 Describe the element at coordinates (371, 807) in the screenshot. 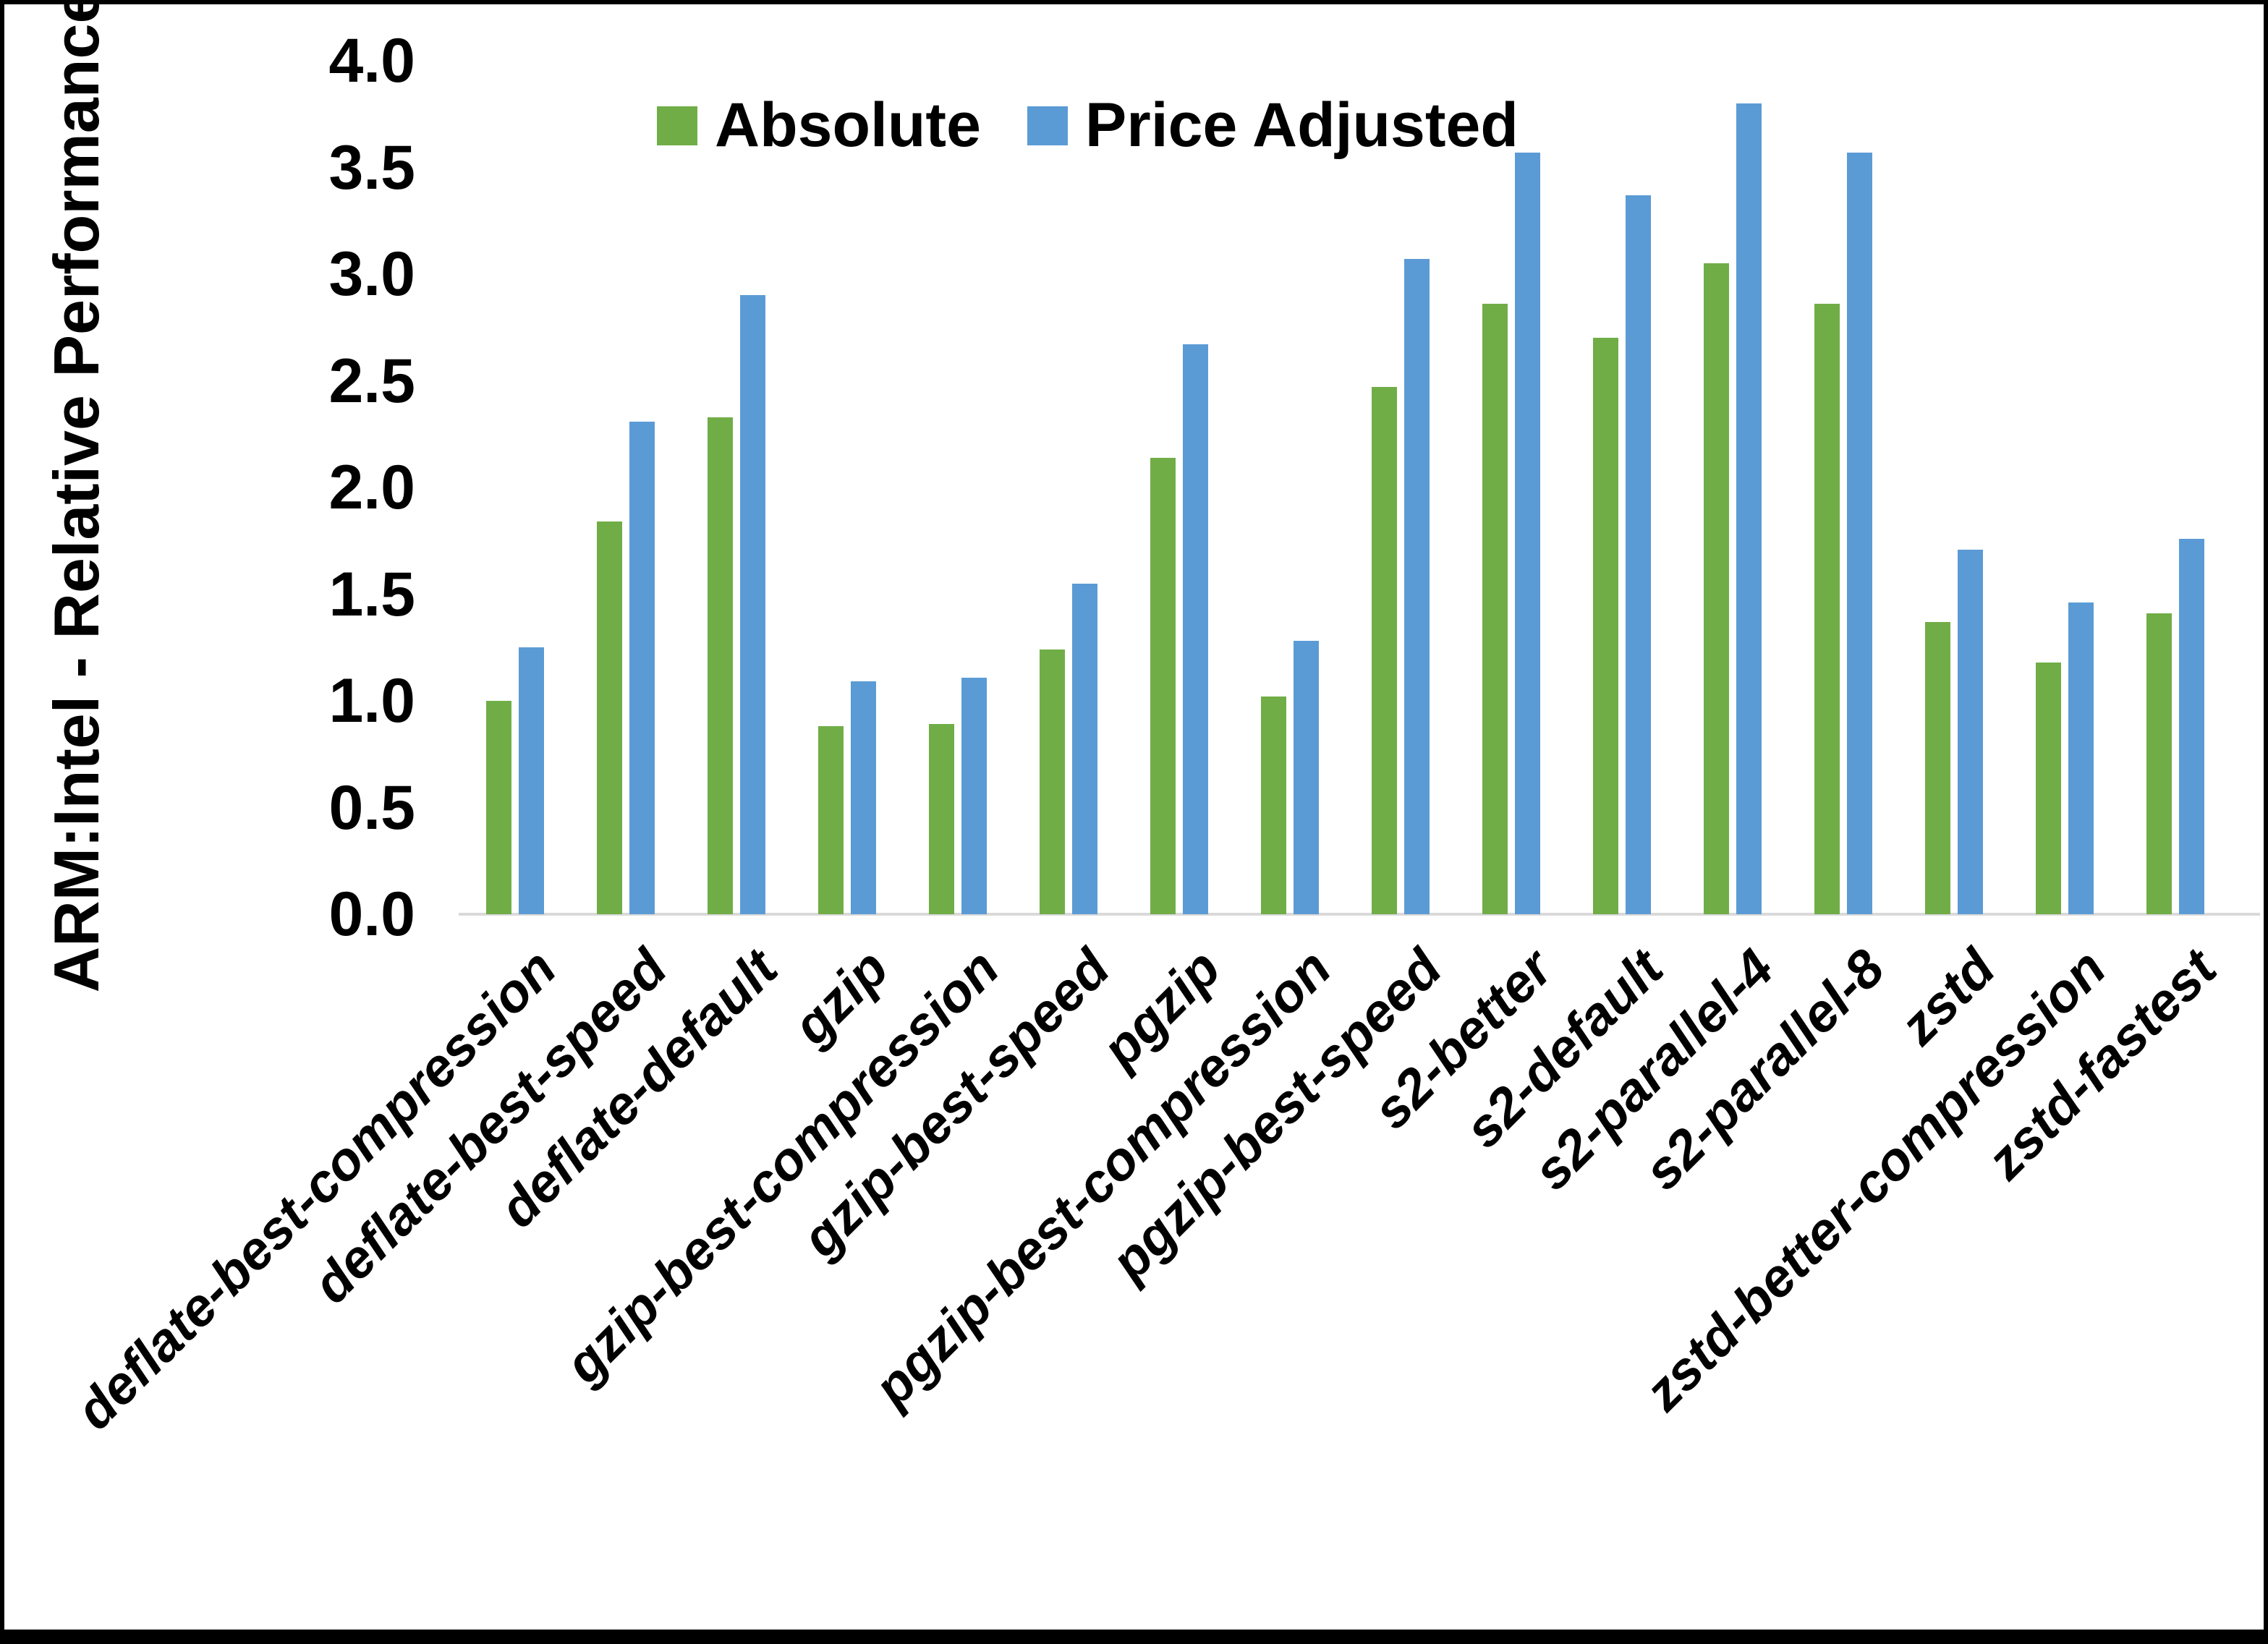

I see `y-axis-tick-label: 0.5` at that location.